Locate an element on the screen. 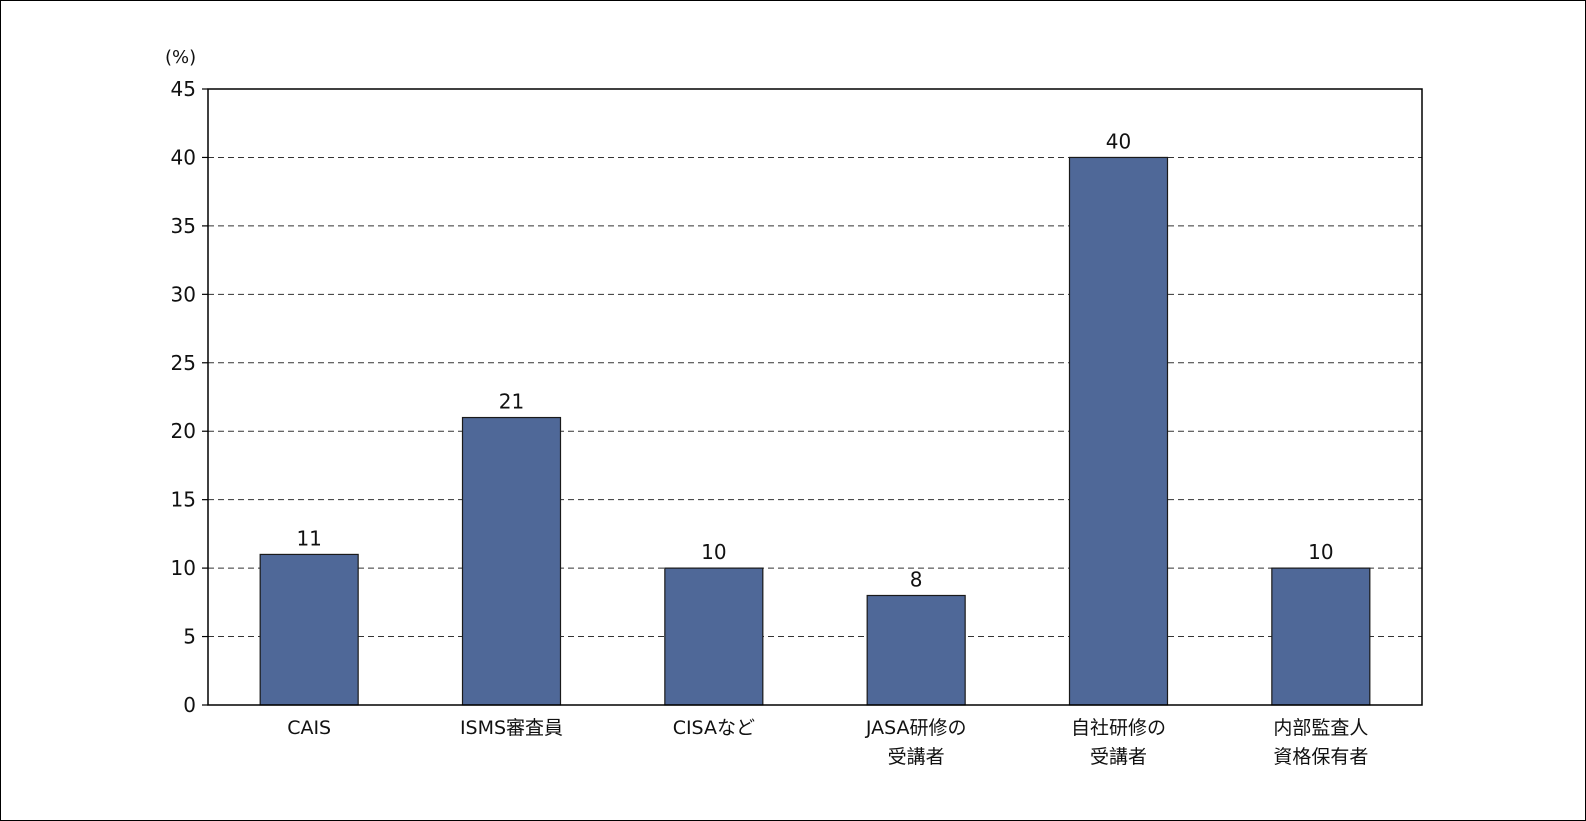  y-tick-label: 15 is located at coordinates (183, 500).